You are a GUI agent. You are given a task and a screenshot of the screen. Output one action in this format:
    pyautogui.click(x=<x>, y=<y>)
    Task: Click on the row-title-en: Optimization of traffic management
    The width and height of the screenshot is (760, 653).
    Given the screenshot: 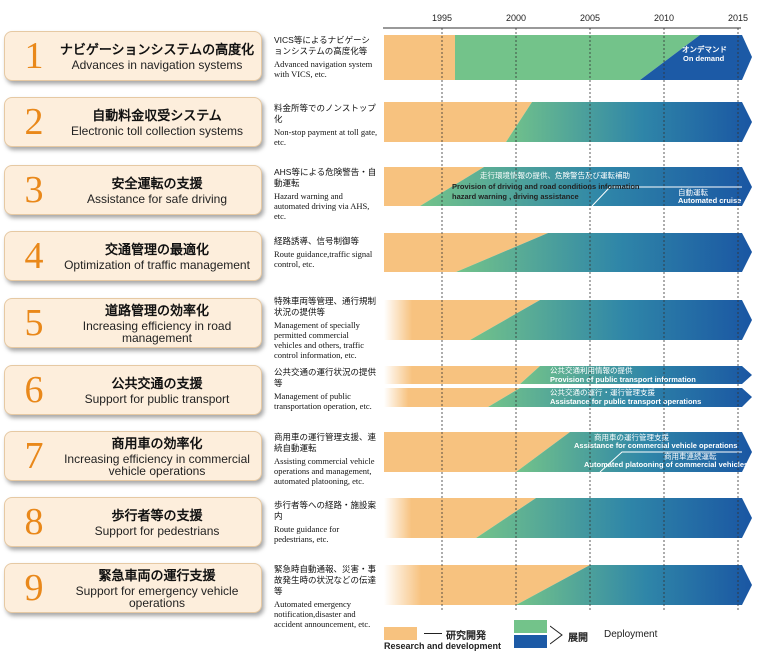 What is the action you would take?
    pyautogui.click(x=157, y=264)
    